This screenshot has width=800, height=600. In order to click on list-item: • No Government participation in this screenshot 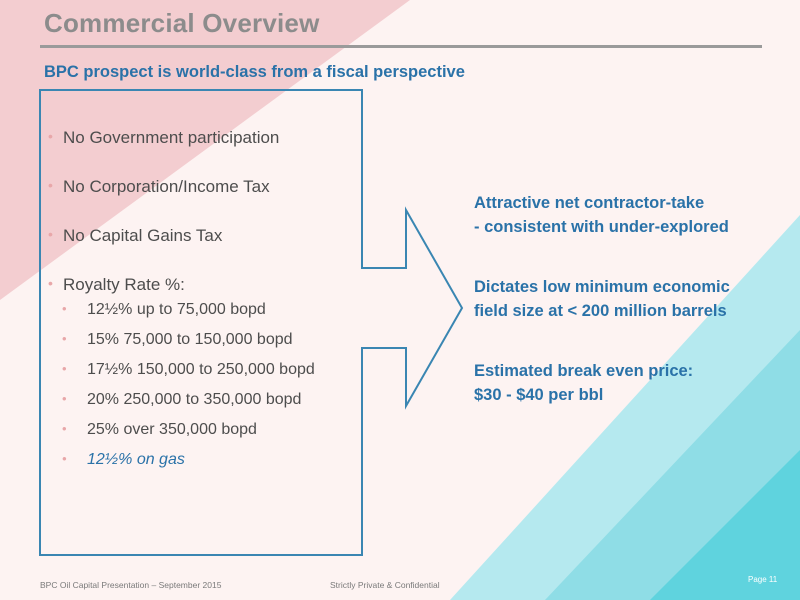, I will do `click(164, 137)`.